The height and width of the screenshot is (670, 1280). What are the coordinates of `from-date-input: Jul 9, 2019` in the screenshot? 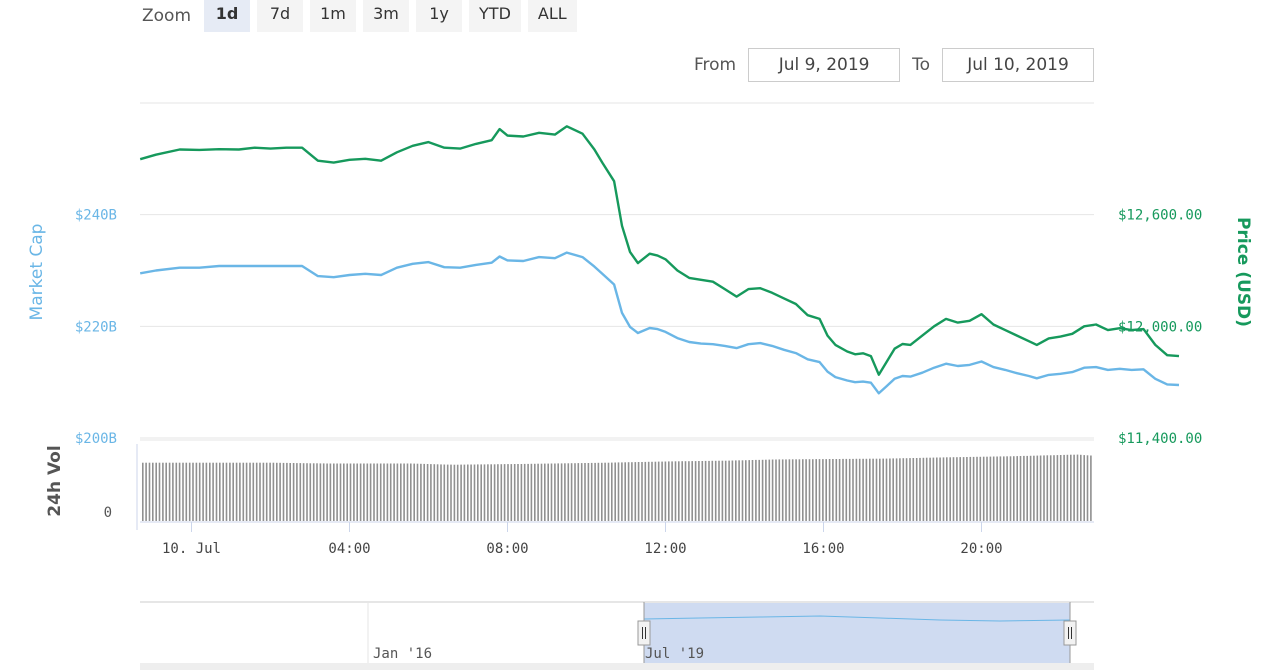 It's located at (824, 65).